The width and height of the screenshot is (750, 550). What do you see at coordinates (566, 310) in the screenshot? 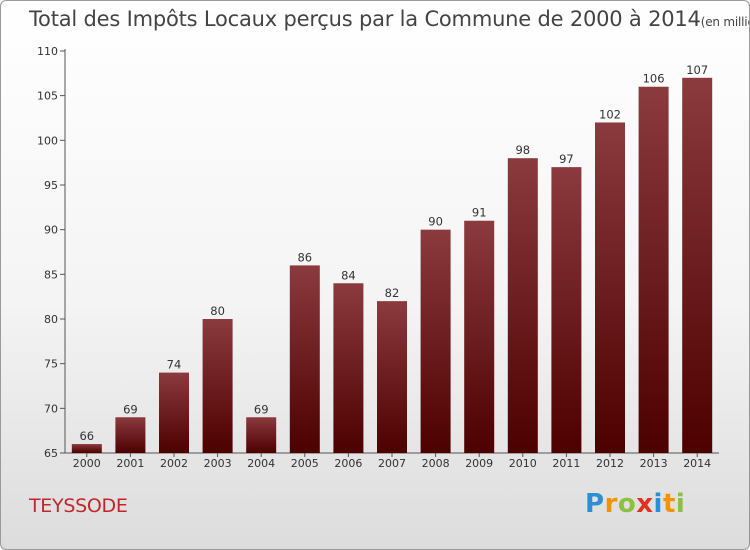
I see `bar-2011` at bounding box center [566, 310].